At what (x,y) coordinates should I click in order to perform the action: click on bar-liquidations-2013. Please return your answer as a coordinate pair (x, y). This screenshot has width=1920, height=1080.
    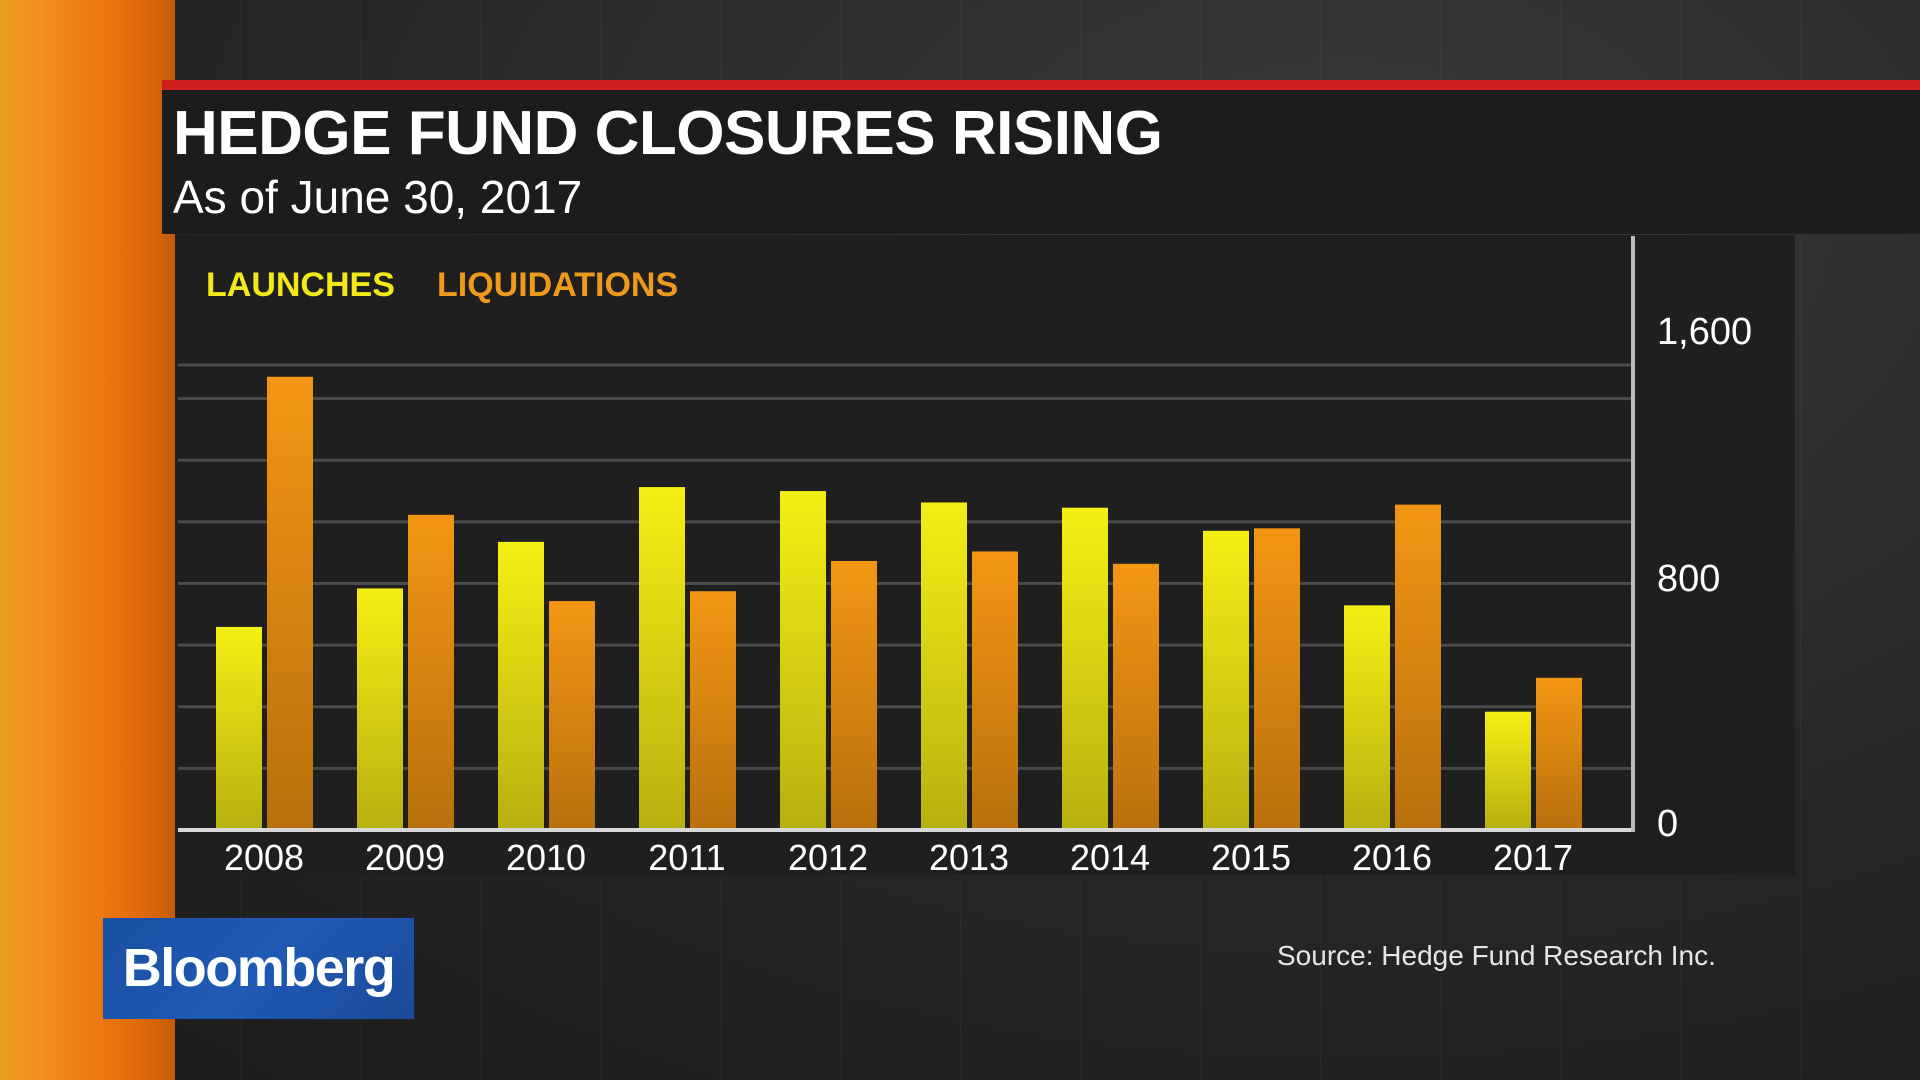
    Looking at the image, I should click on (995, 690).